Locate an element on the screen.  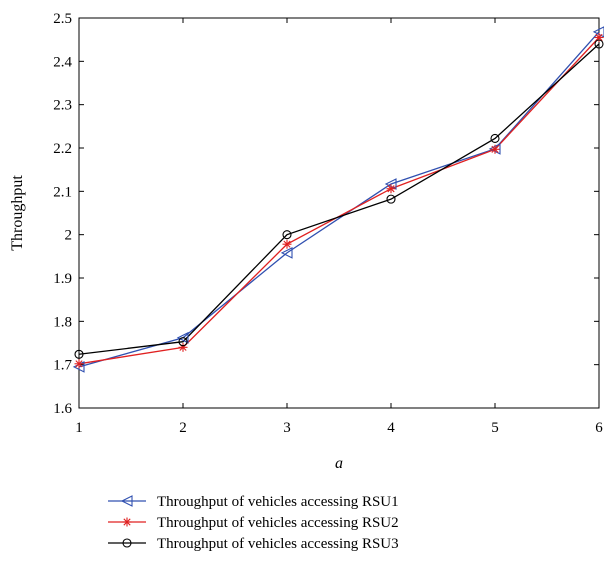
y-tick-label: 2 is located at coordinates (69, 236).